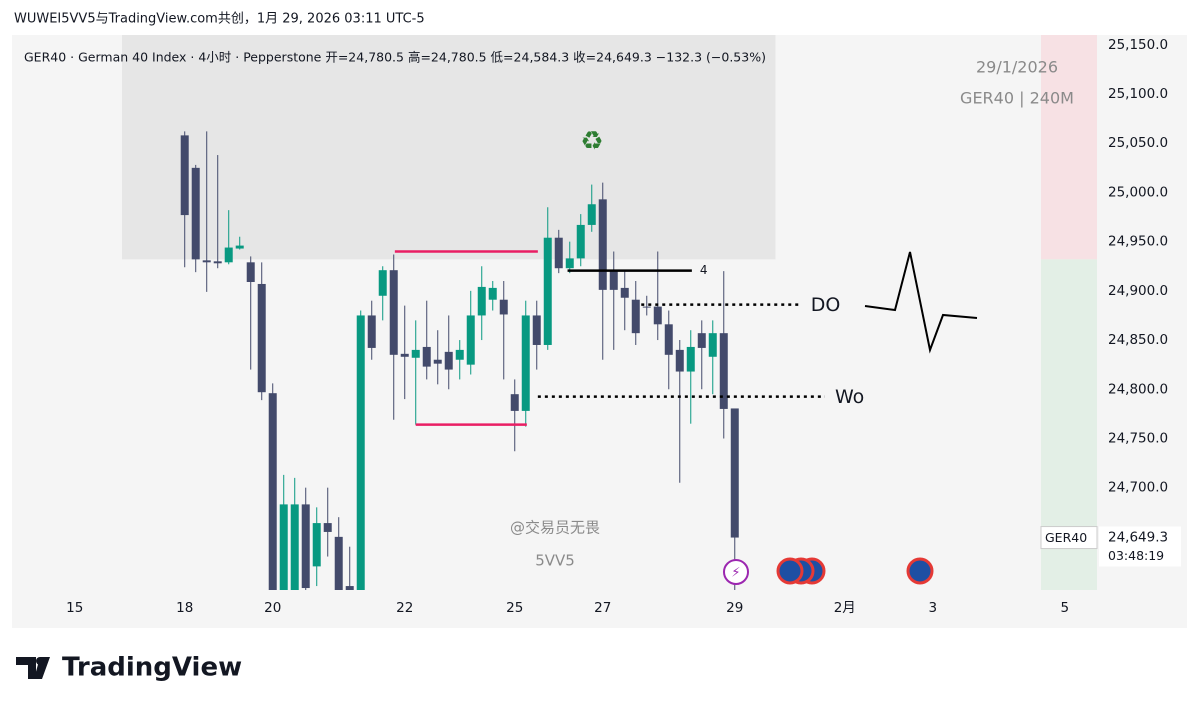  I want to click on credit: @交易员无畏, so click(555, 528).